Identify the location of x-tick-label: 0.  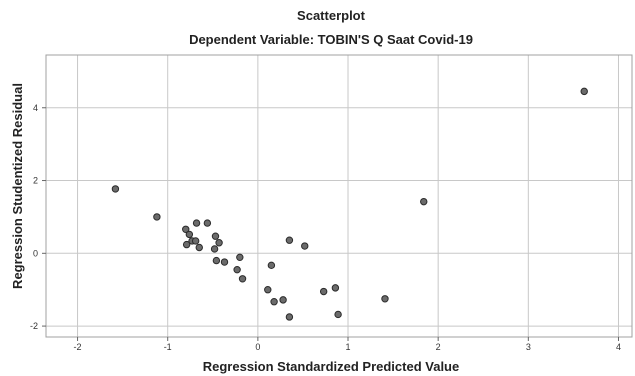
(257, 347).